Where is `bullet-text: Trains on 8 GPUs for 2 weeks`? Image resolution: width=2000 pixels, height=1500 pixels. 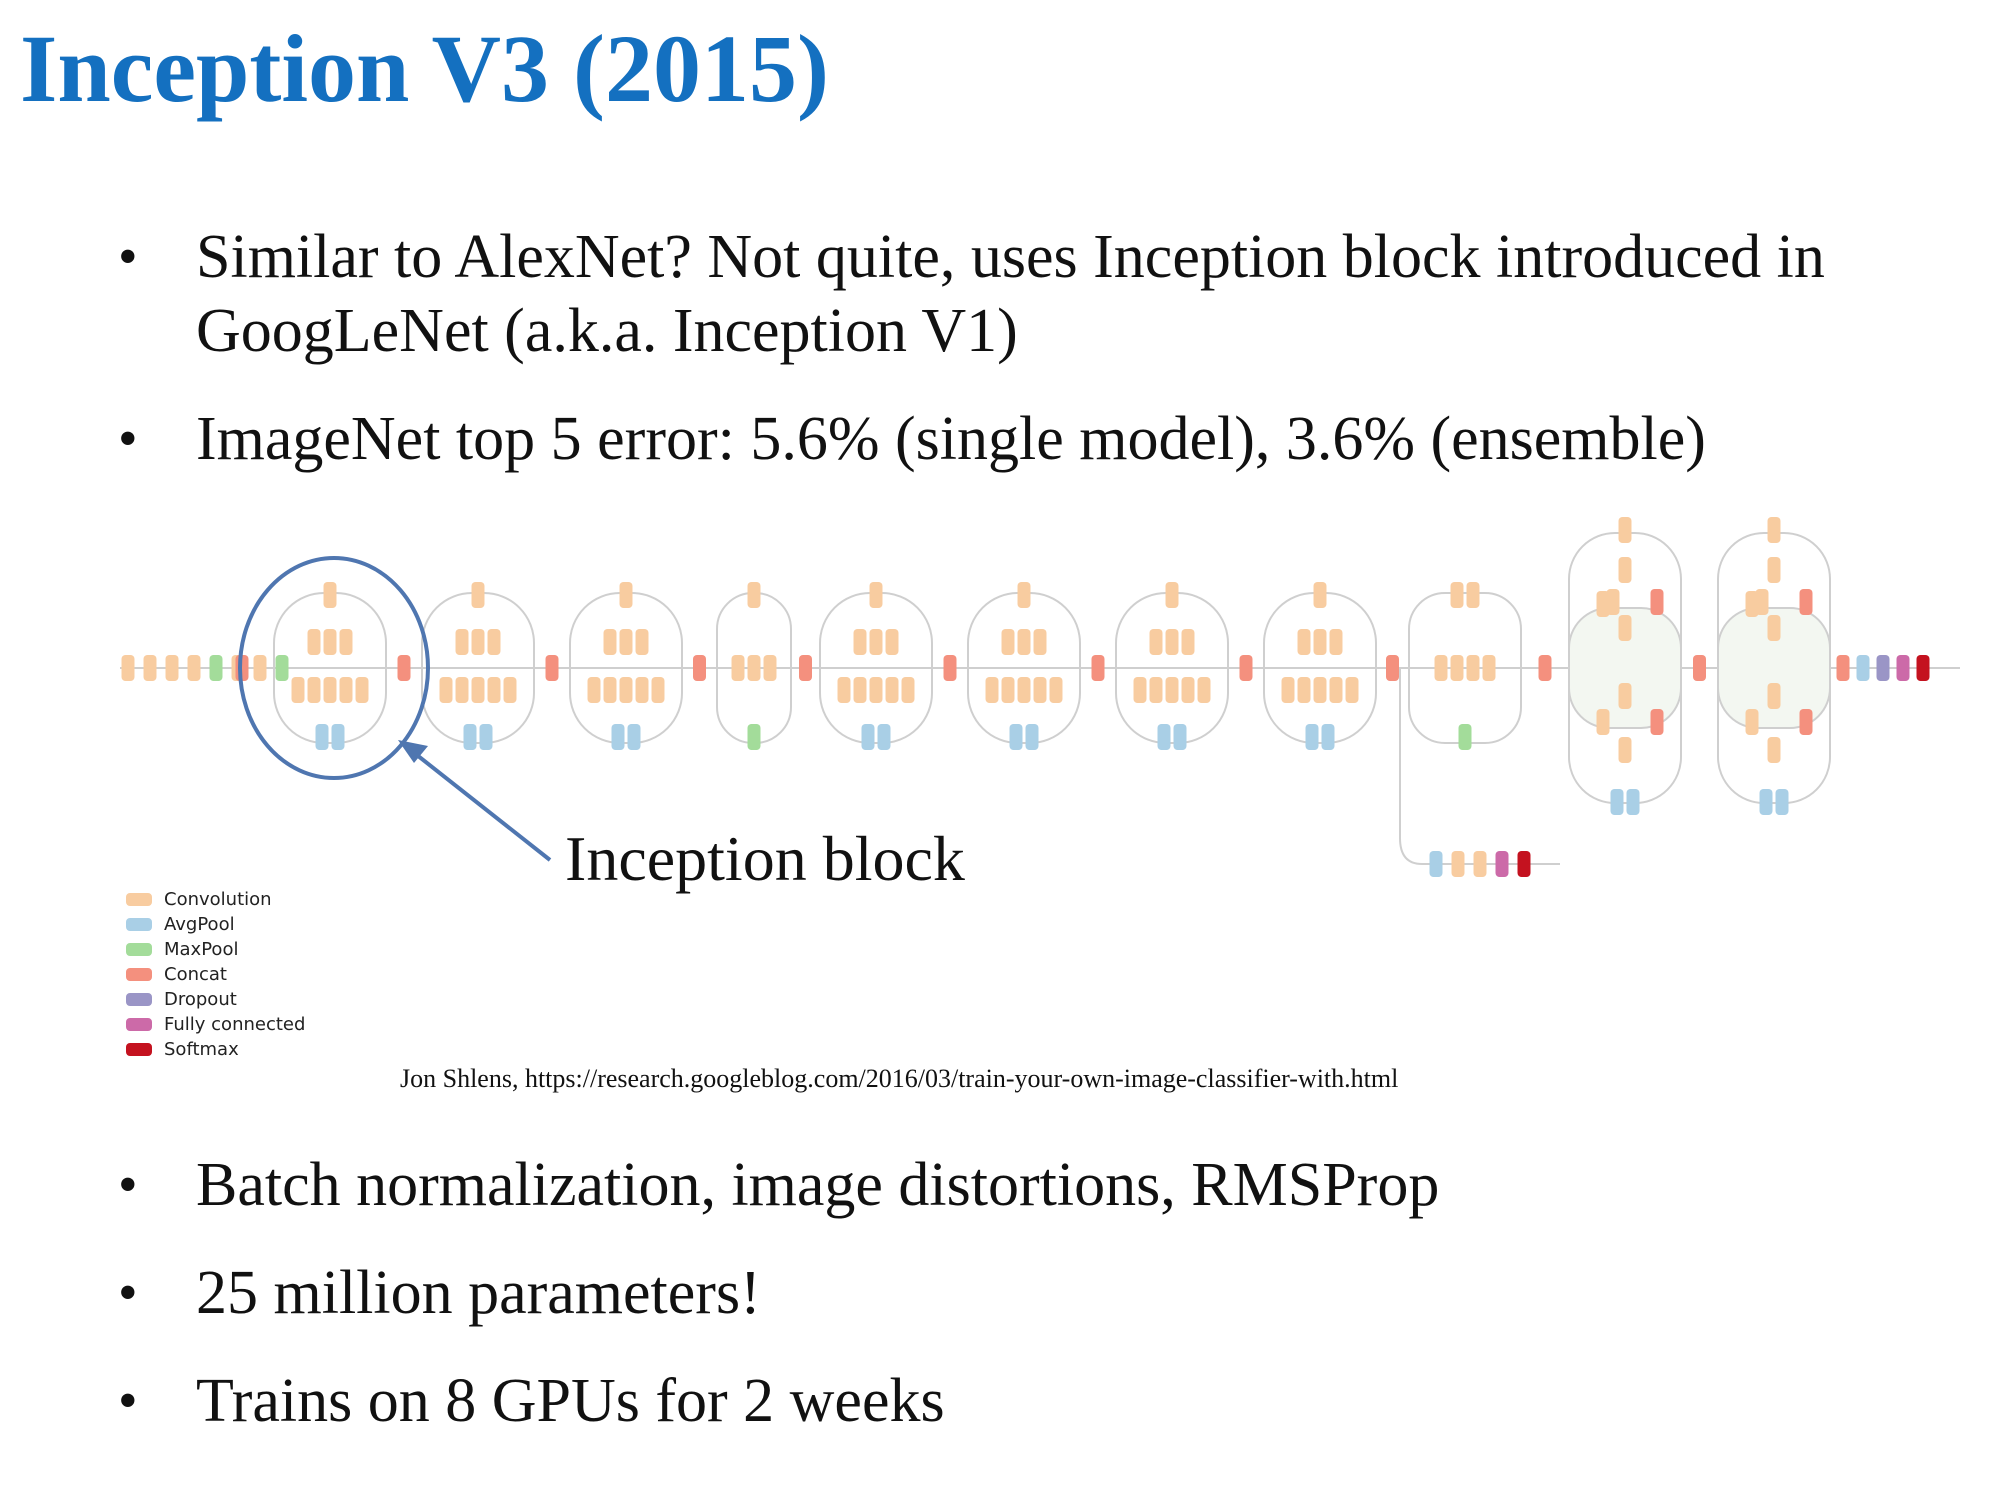
bullet-text: Trains on 8 GPUs for 2 weeks is located at coordinates (570, 1401).